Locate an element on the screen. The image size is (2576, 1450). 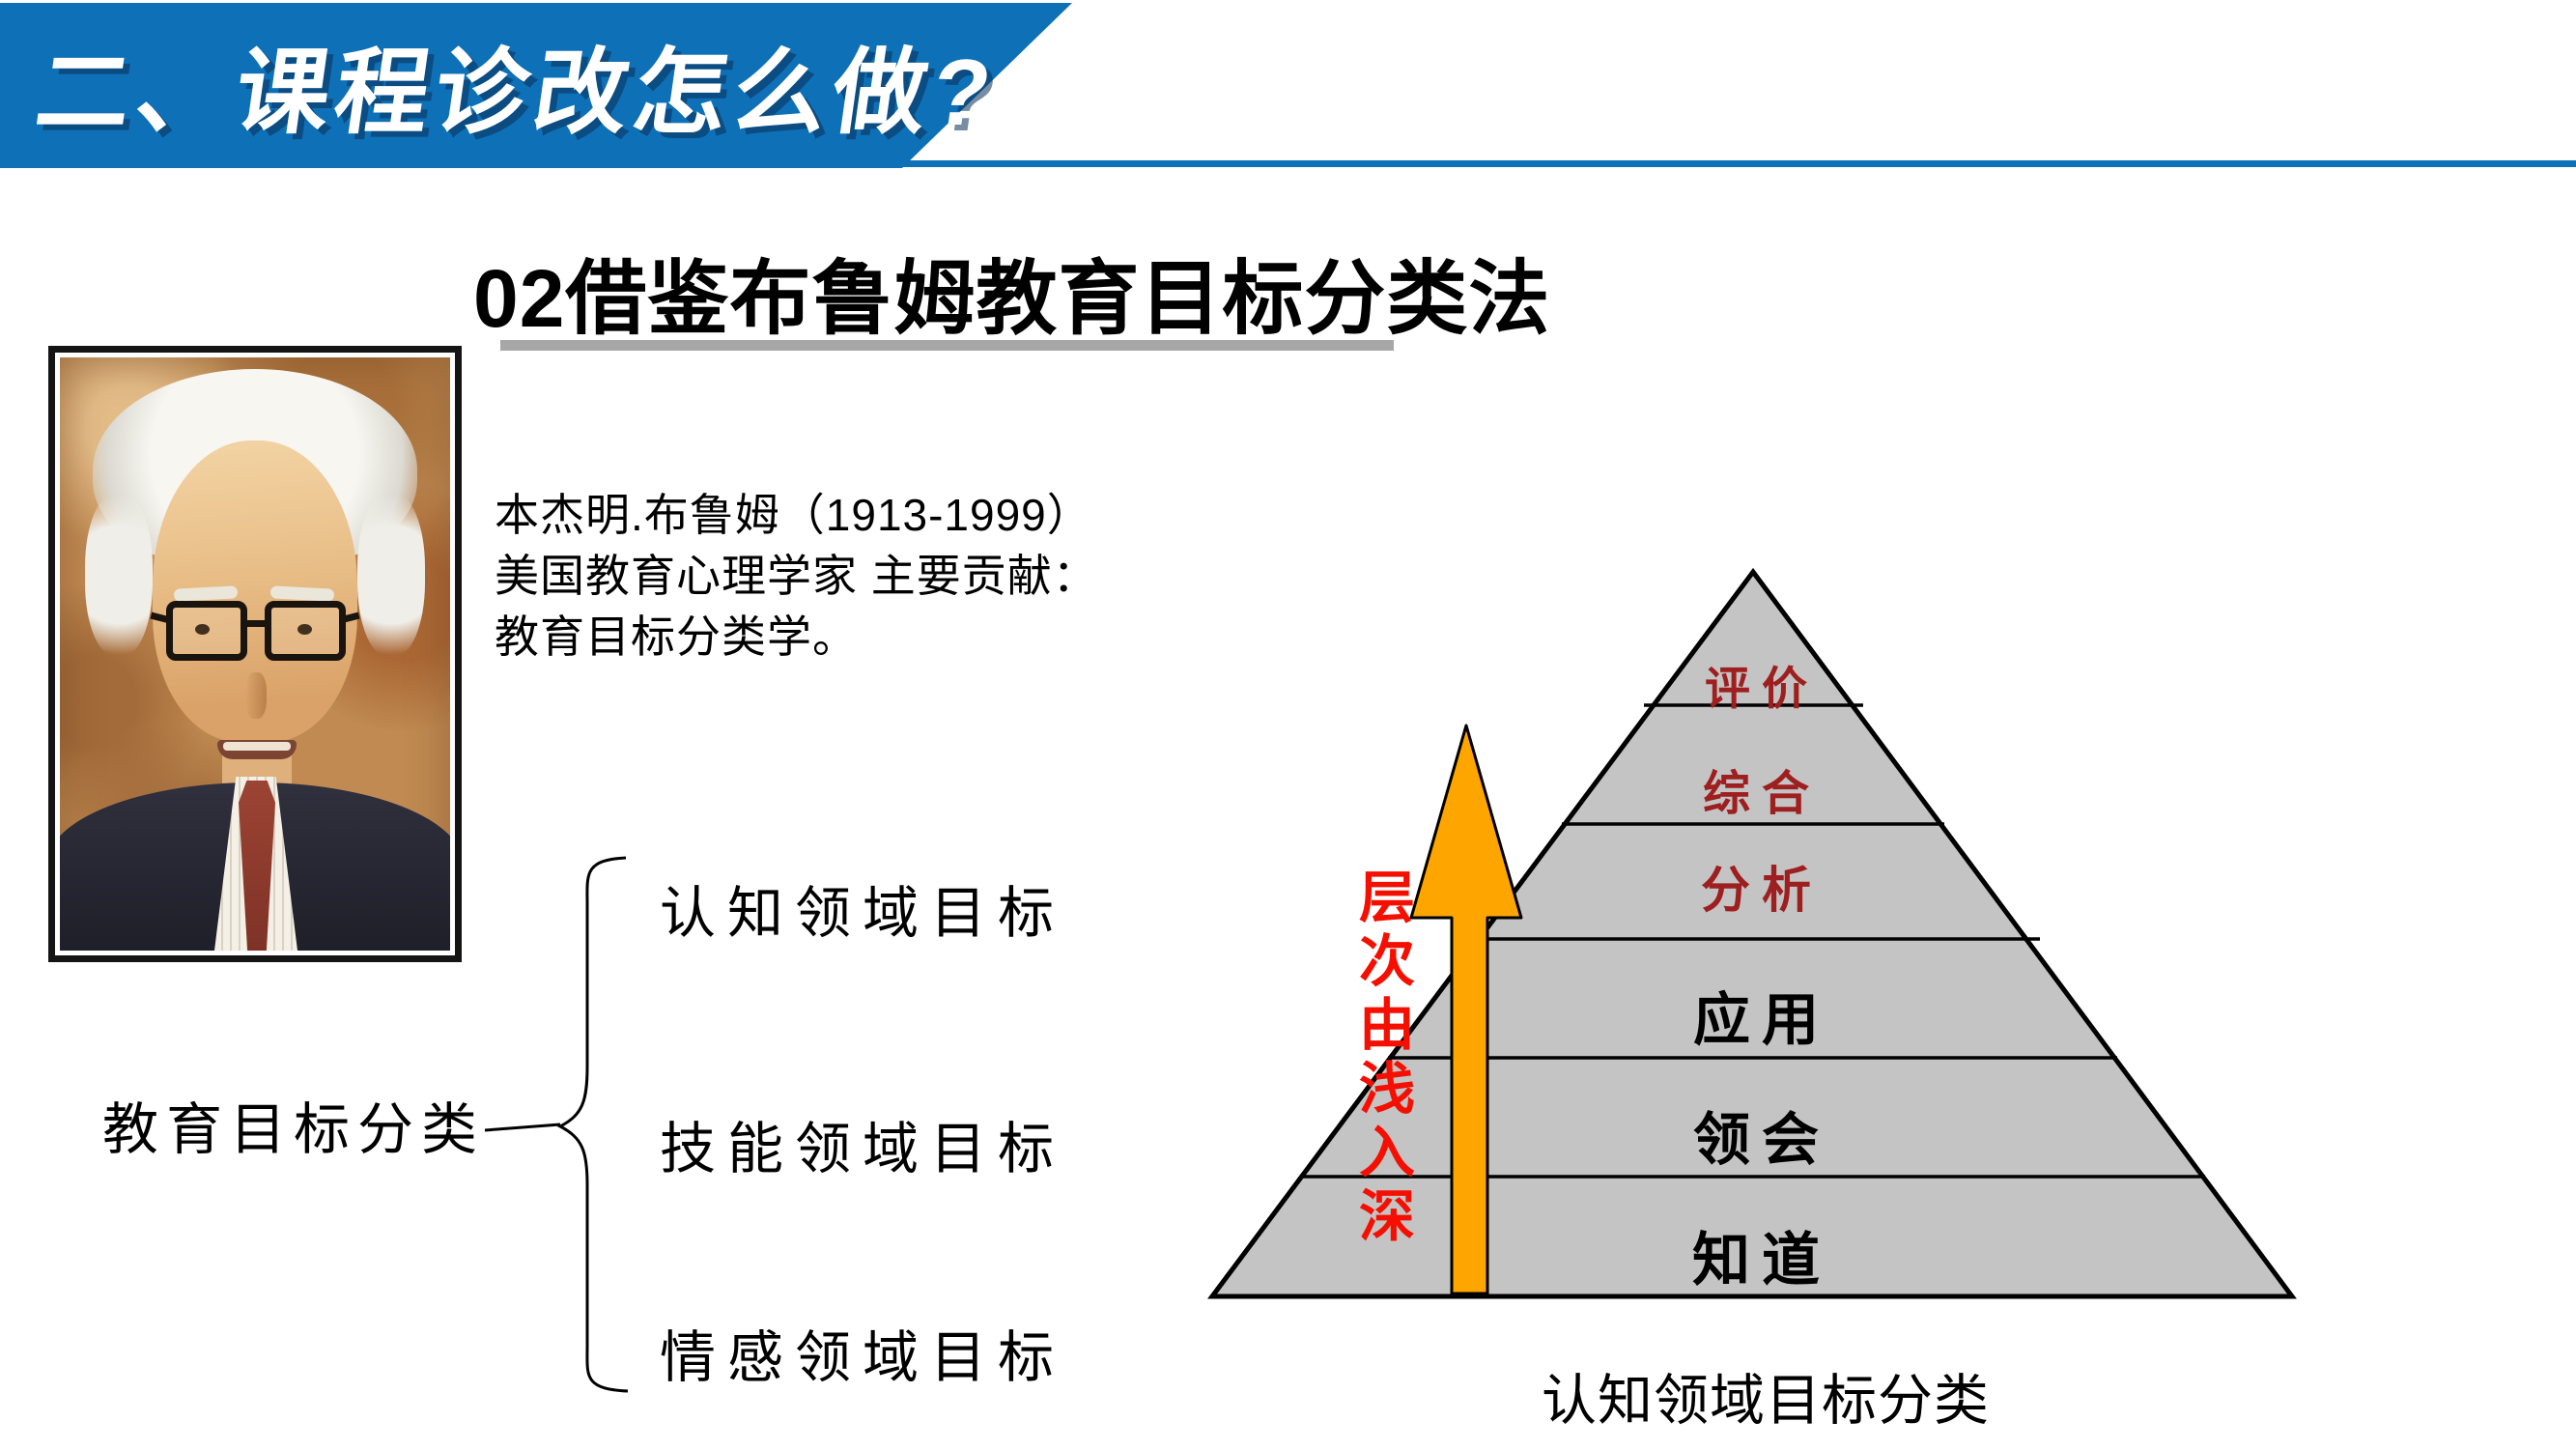
pyramid-level-synthesis: 综合 is located at coordinates (1761, 794).